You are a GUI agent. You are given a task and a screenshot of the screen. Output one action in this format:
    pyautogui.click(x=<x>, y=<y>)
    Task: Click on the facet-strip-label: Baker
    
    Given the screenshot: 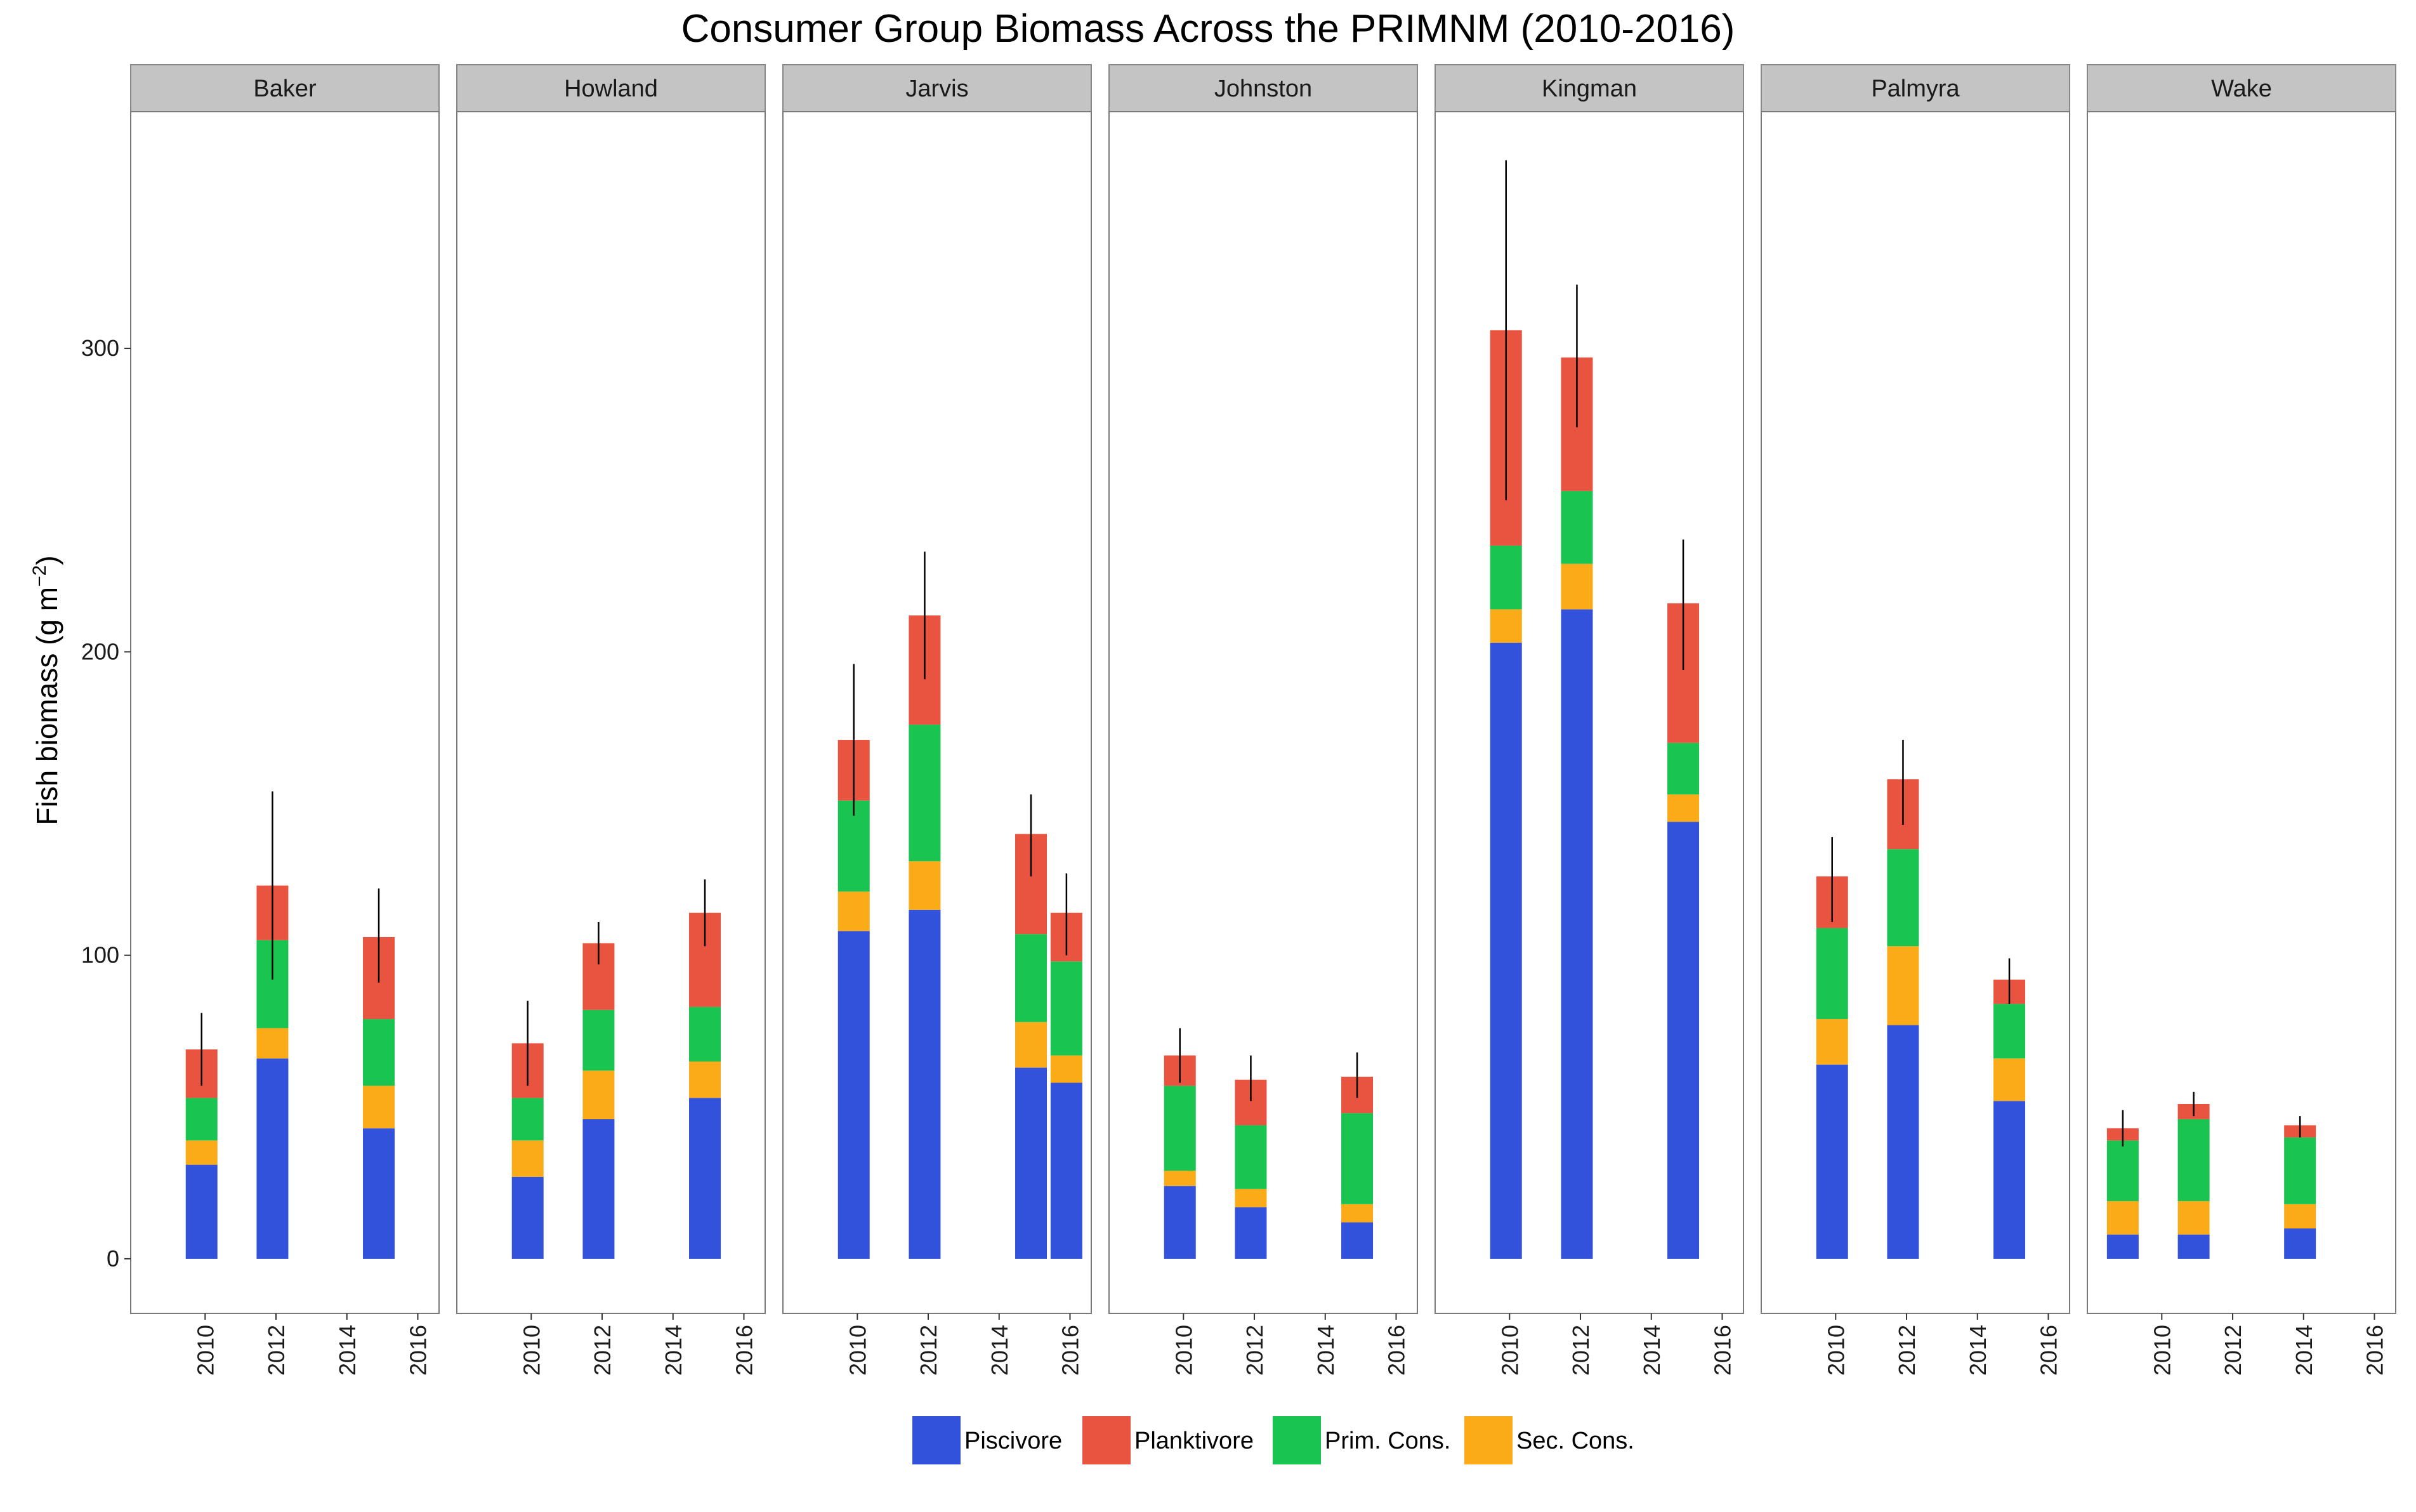 What is the action you would take?
    pyautogui.click(x=285, y=89)
    